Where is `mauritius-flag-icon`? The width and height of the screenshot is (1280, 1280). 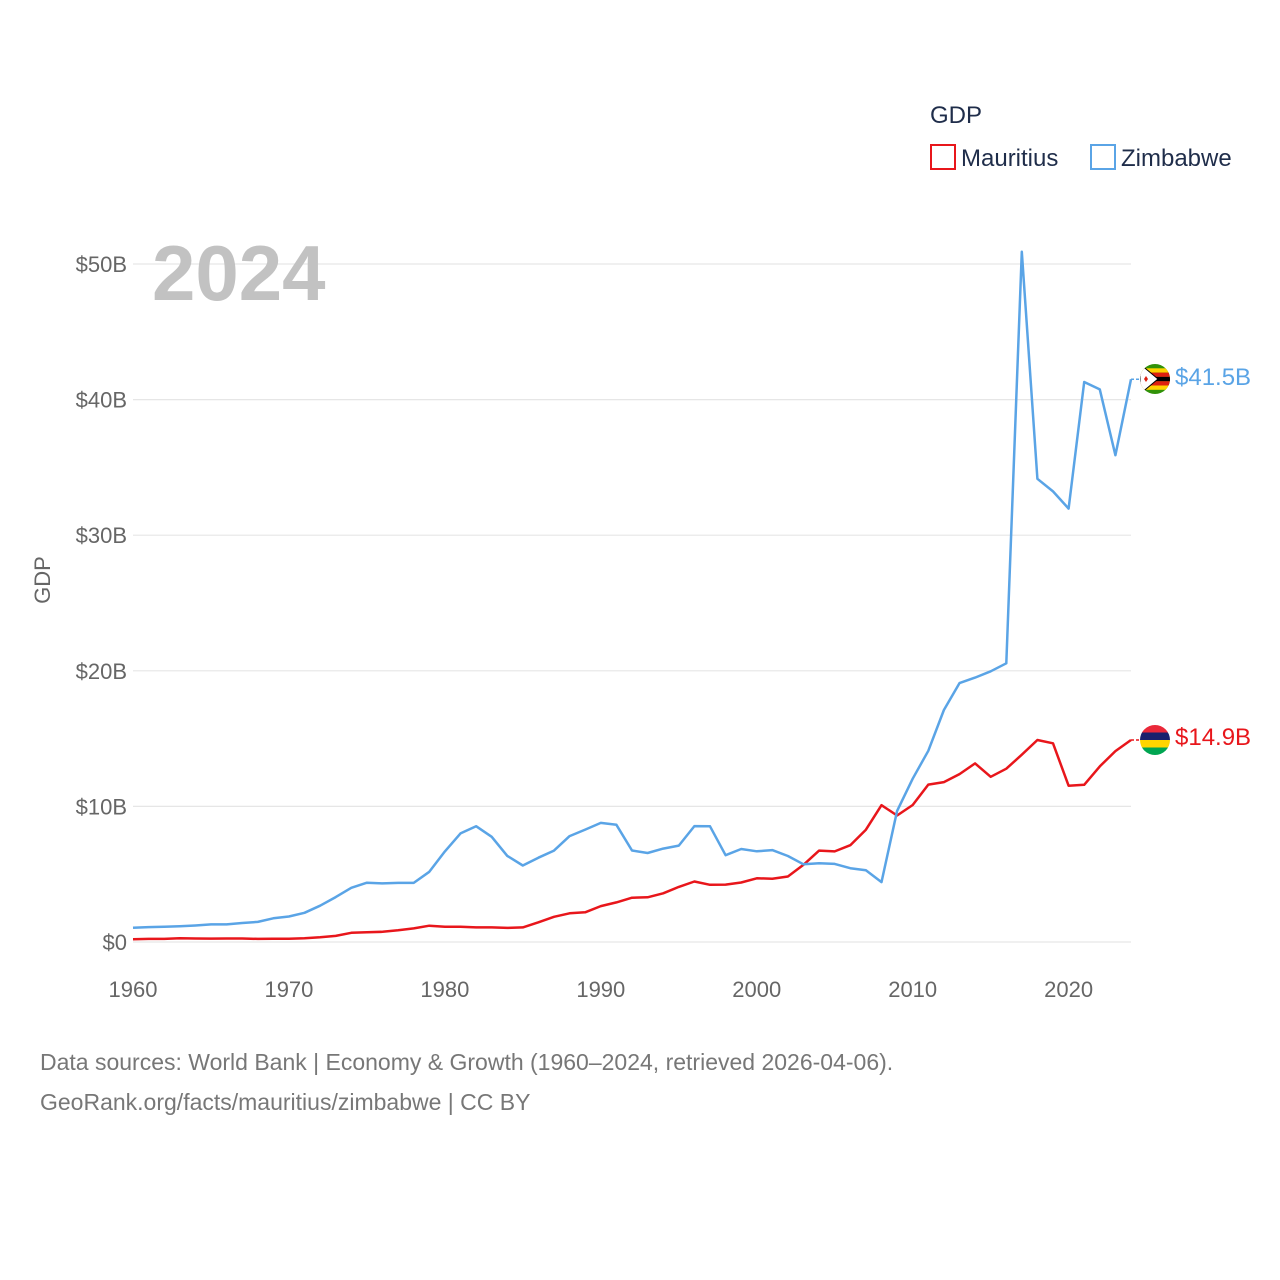 mauritius-flag-icon is located at coordinates (1155, 740).